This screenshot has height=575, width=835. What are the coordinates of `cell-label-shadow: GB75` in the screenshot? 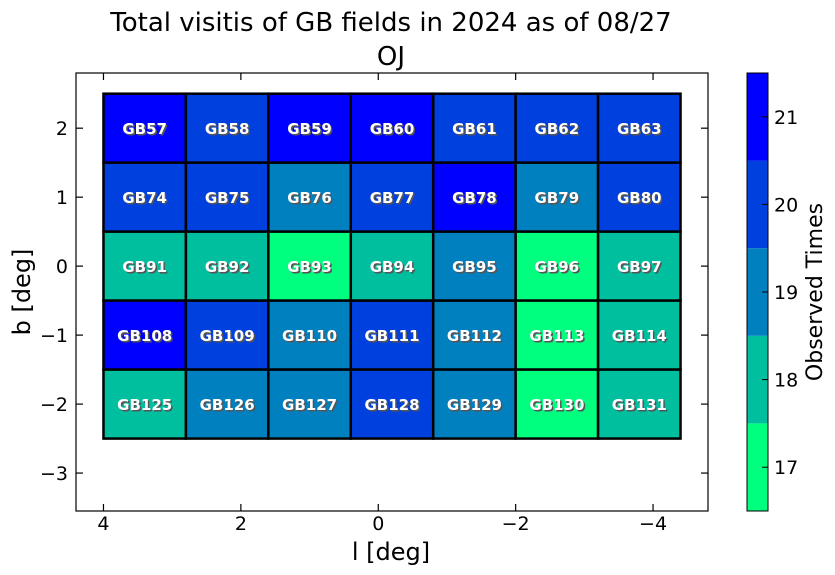 It's located at (228, 200).